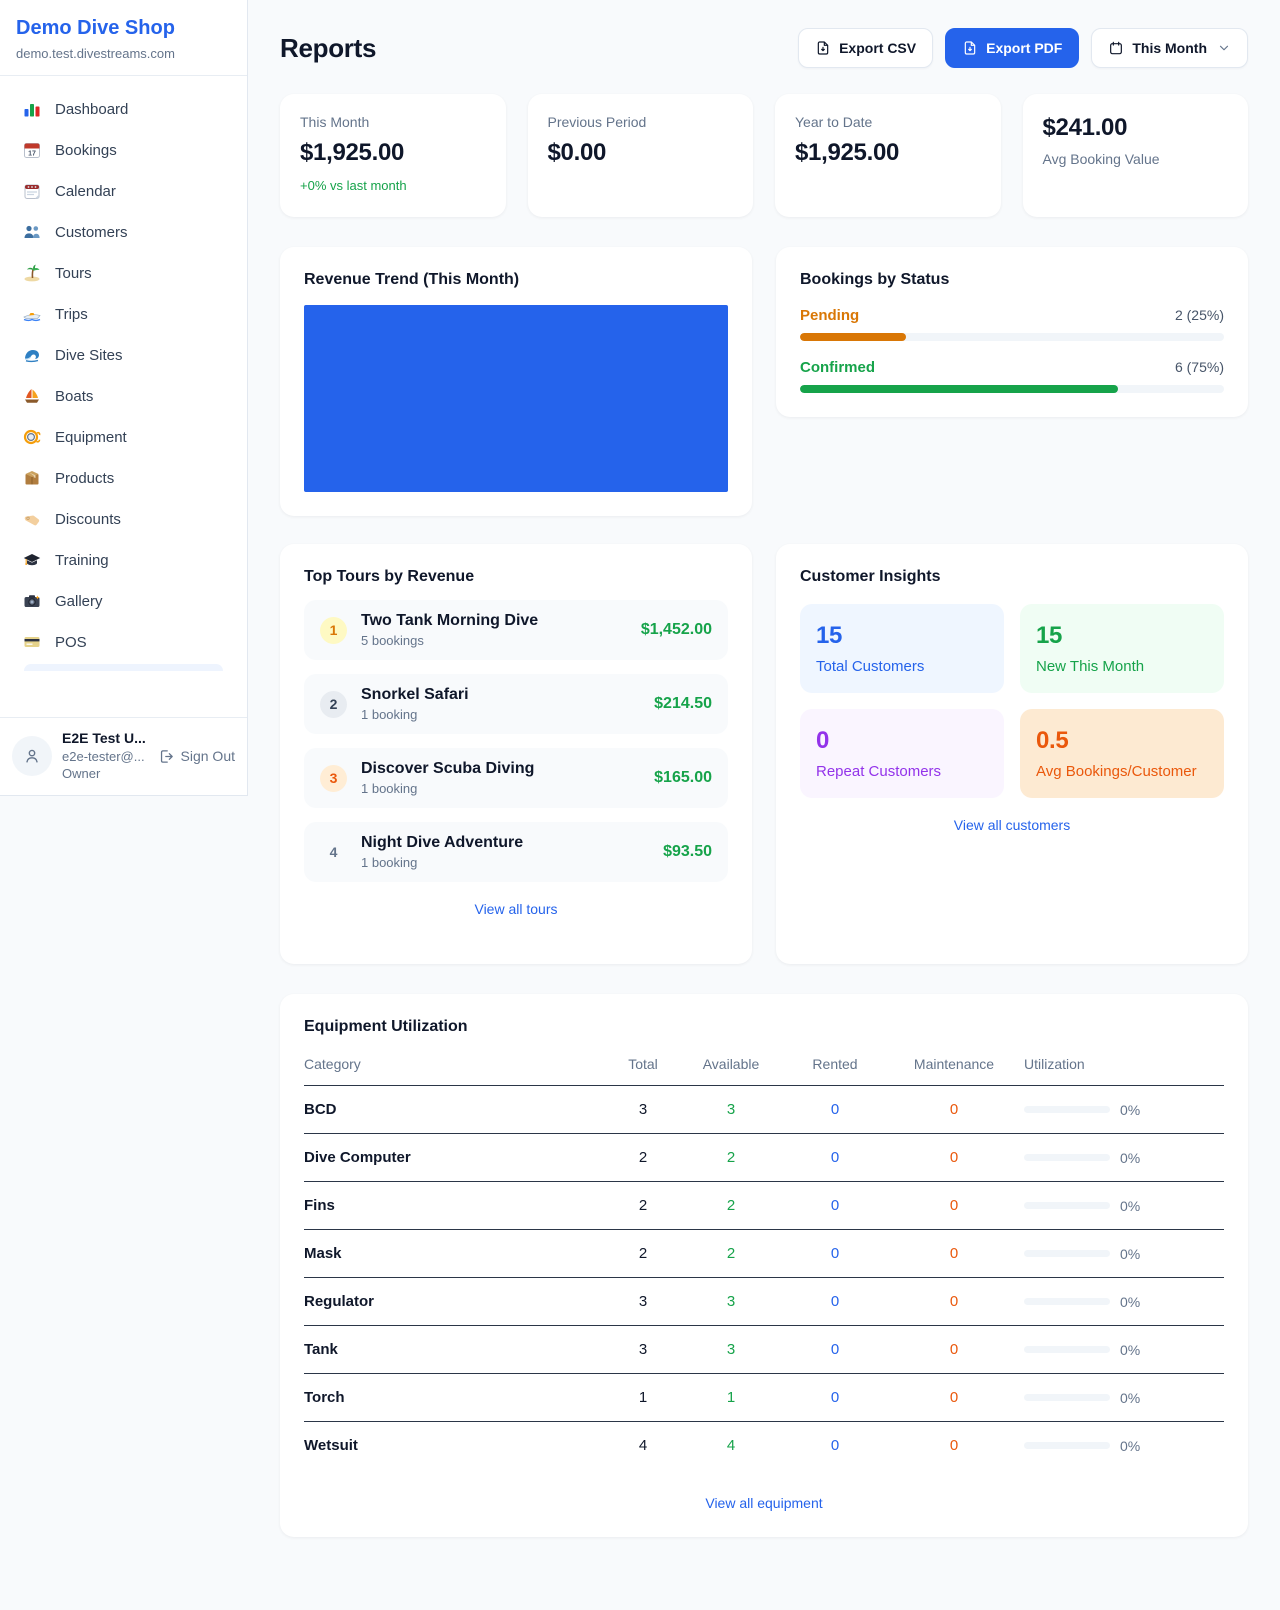 The height and width of the screenshot is (1610, 1280). I want to click on sidebar-item-tours: Tours, so click(123, 273).